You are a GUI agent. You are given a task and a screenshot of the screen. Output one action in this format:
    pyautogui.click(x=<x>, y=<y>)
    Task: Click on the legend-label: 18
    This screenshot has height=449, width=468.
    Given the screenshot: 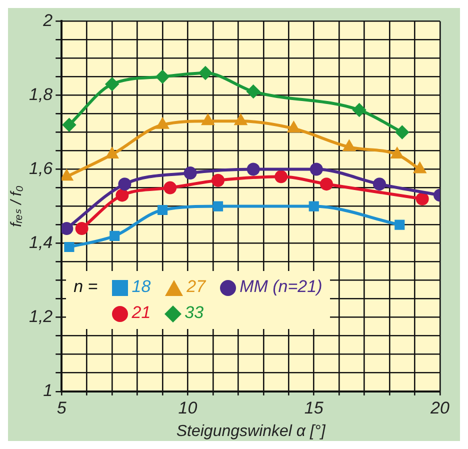 What is the action you would take?
    pyautogui.click(x=140, y=287)
    